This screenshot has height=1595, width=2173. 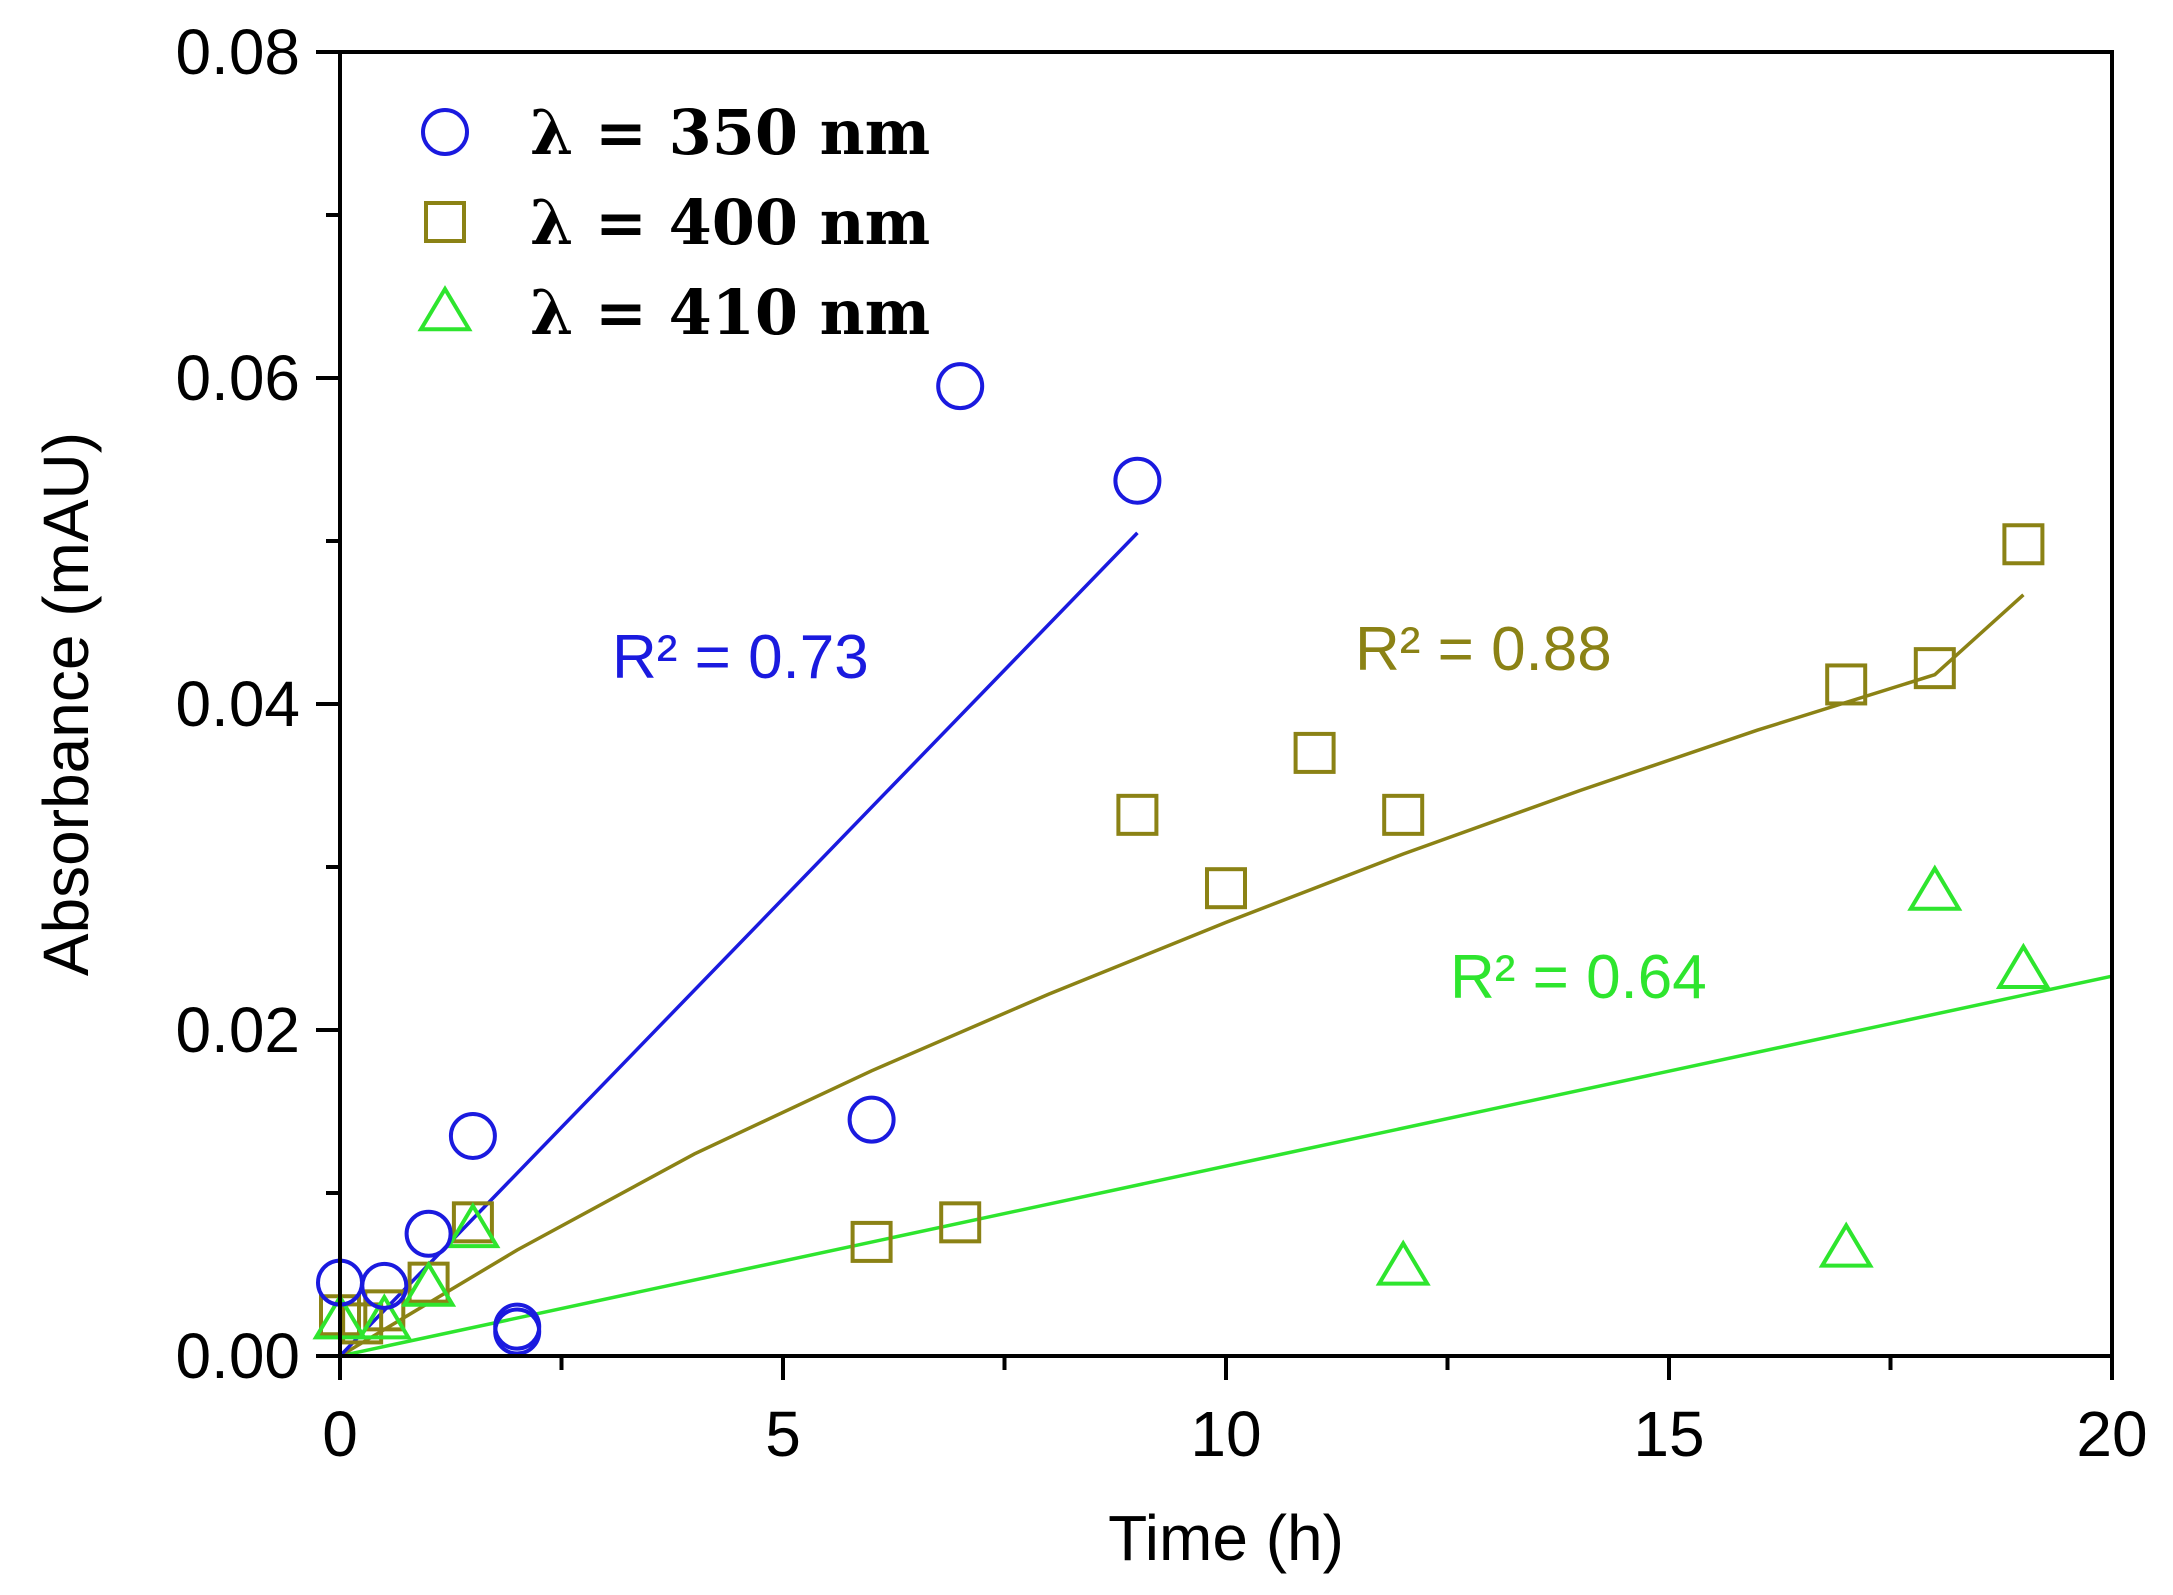 I want to click on legend-marker-square, so click(x=445, y=222).